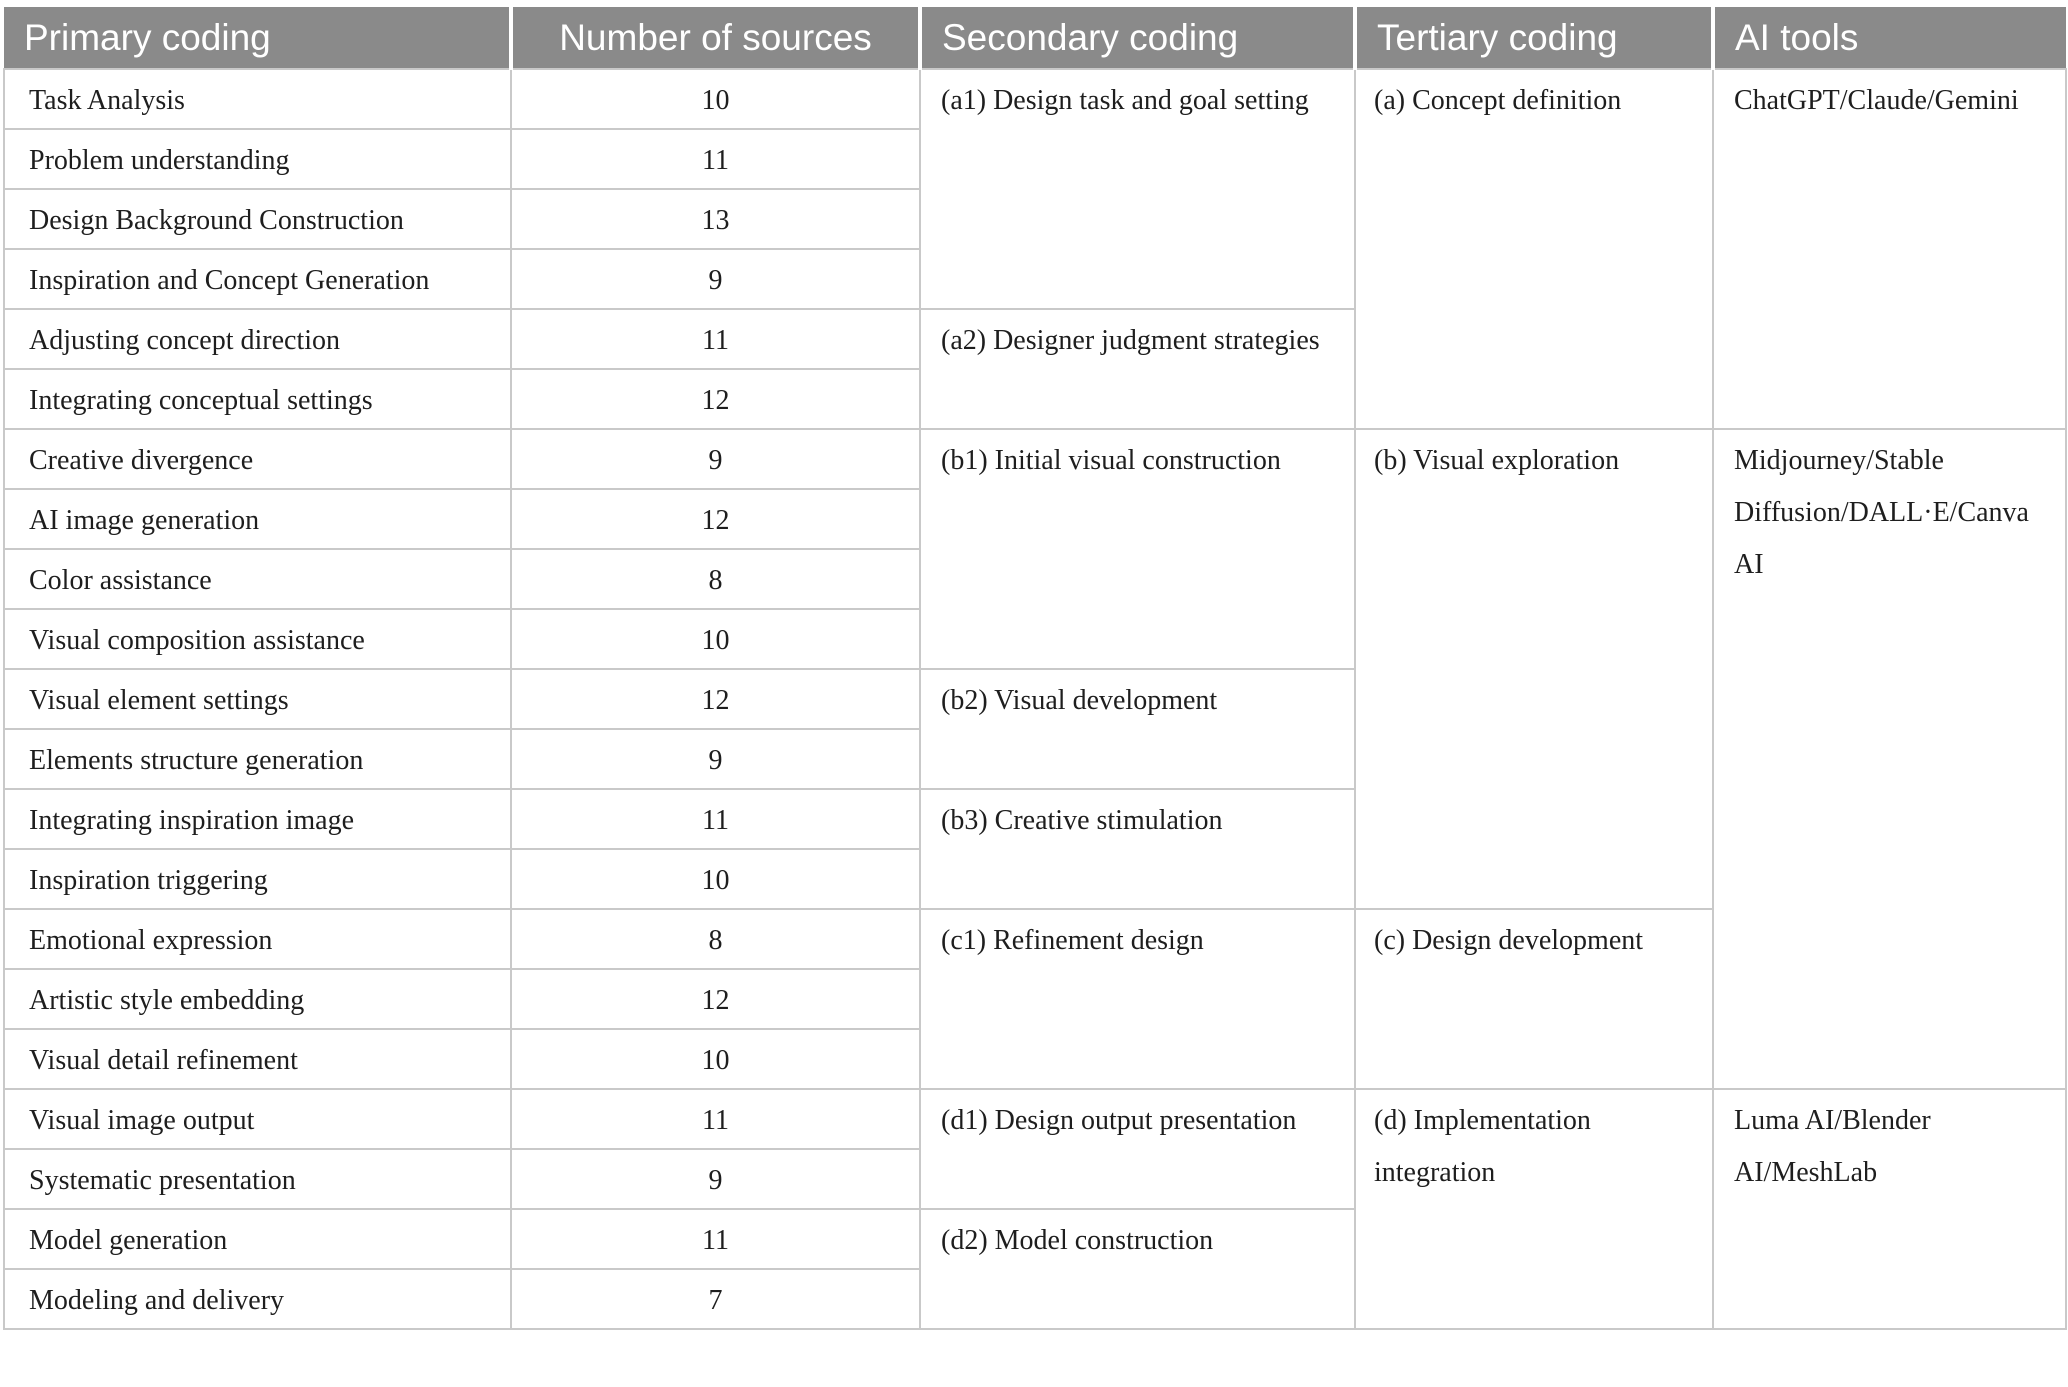  Describe the element at coordinates (257, 279) in the screenshot. I see `primary-cell: Inspiration and Concept Generation` at that location.